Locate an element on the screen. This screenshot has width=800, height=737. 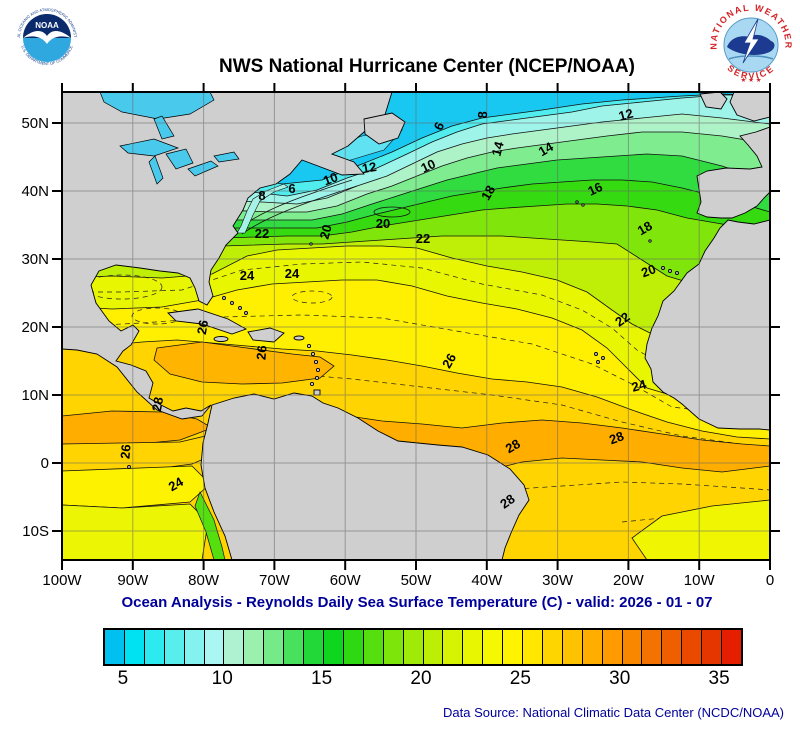
colorbar-labels: 5 10 15 20 25 30 35 is located at coordinates (421, 681).